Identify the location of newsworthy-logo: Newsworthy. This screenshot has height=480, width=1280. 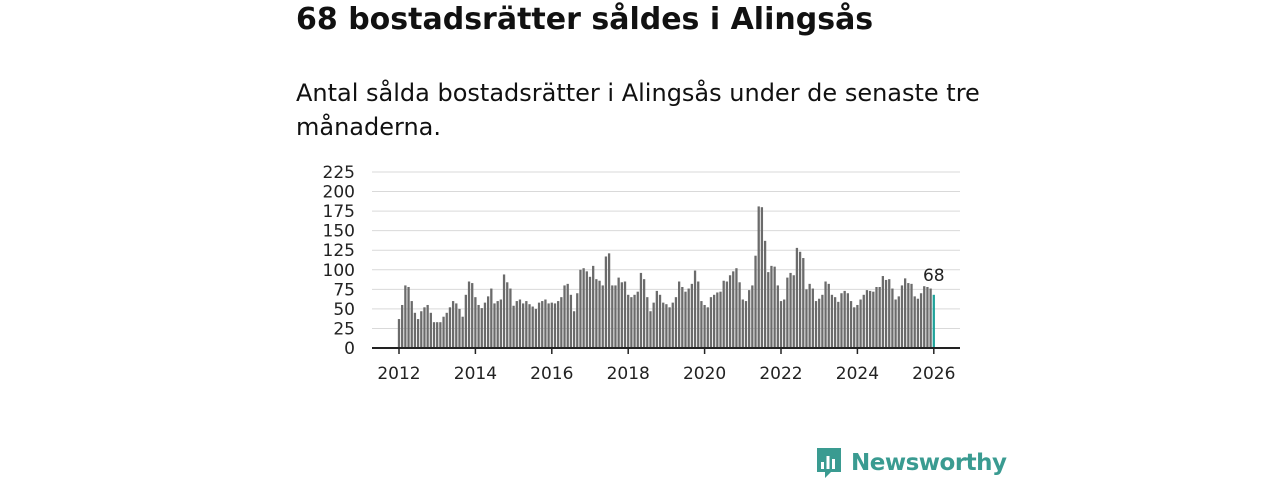
(911, 463).